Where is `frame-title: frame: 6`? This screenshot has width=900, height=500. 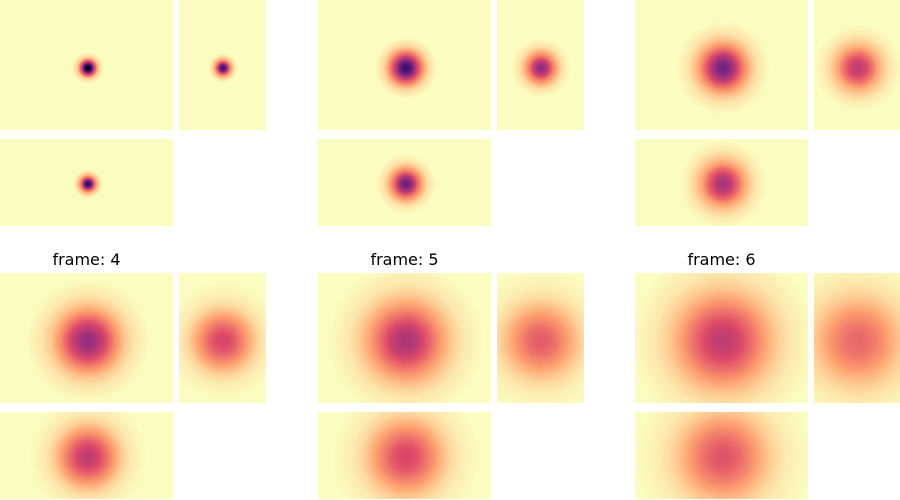
frame-title: frame: 6 is located at coordinates (721, 259).